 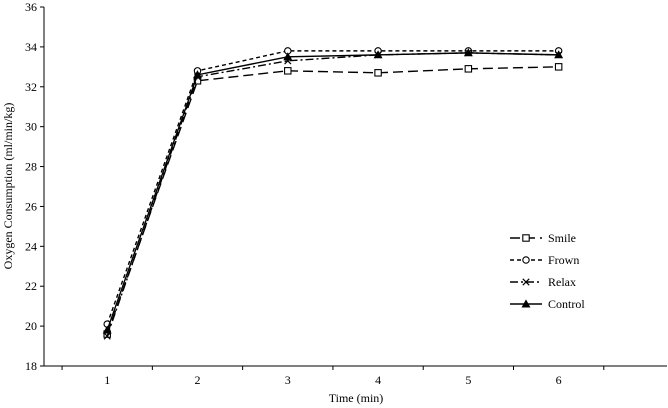 What do you see at coordinates (107, 336) in the screenshot?
I see `data-point-relax` at bounding box center [107, 336].